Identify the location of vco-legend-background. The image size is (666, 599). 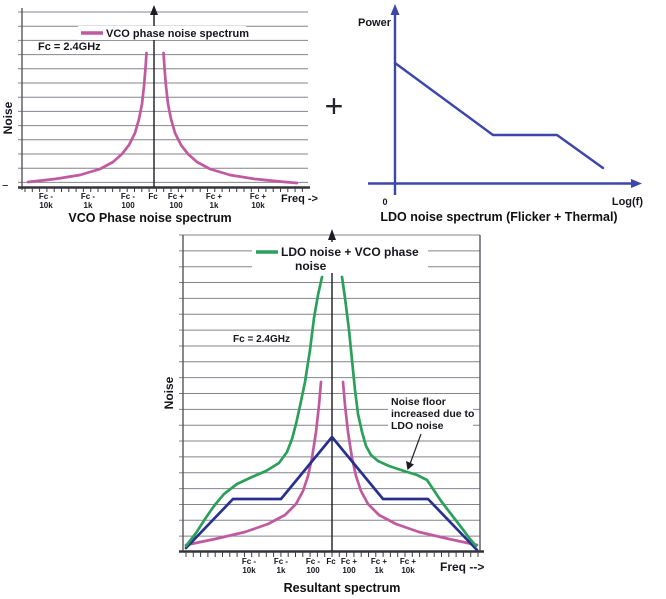
(162, 33).